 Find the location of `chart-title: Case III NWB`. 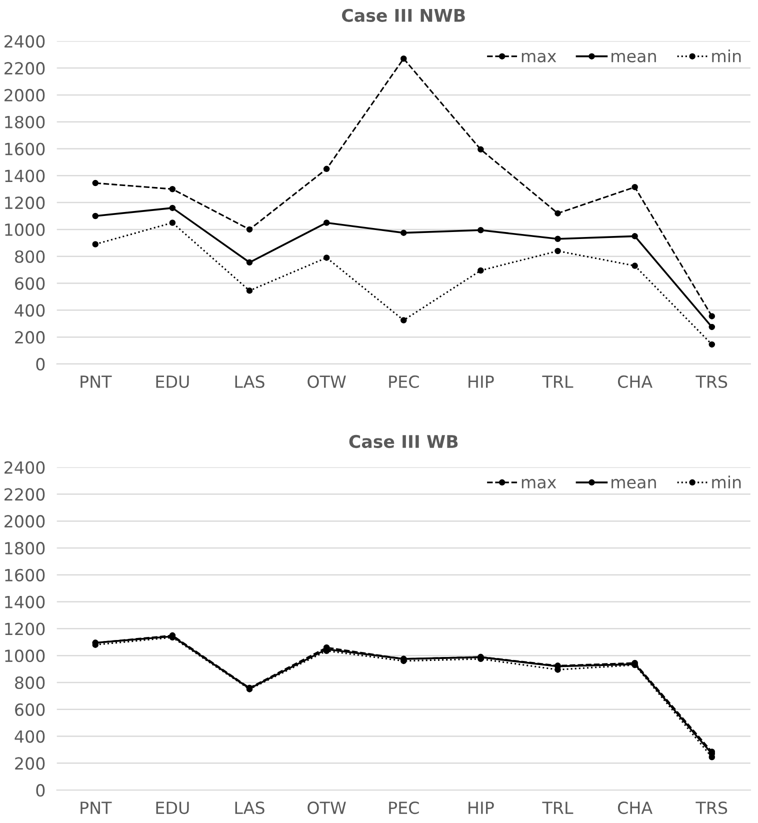

chart-title: Case III NWB is located at coordinates (403, 15).